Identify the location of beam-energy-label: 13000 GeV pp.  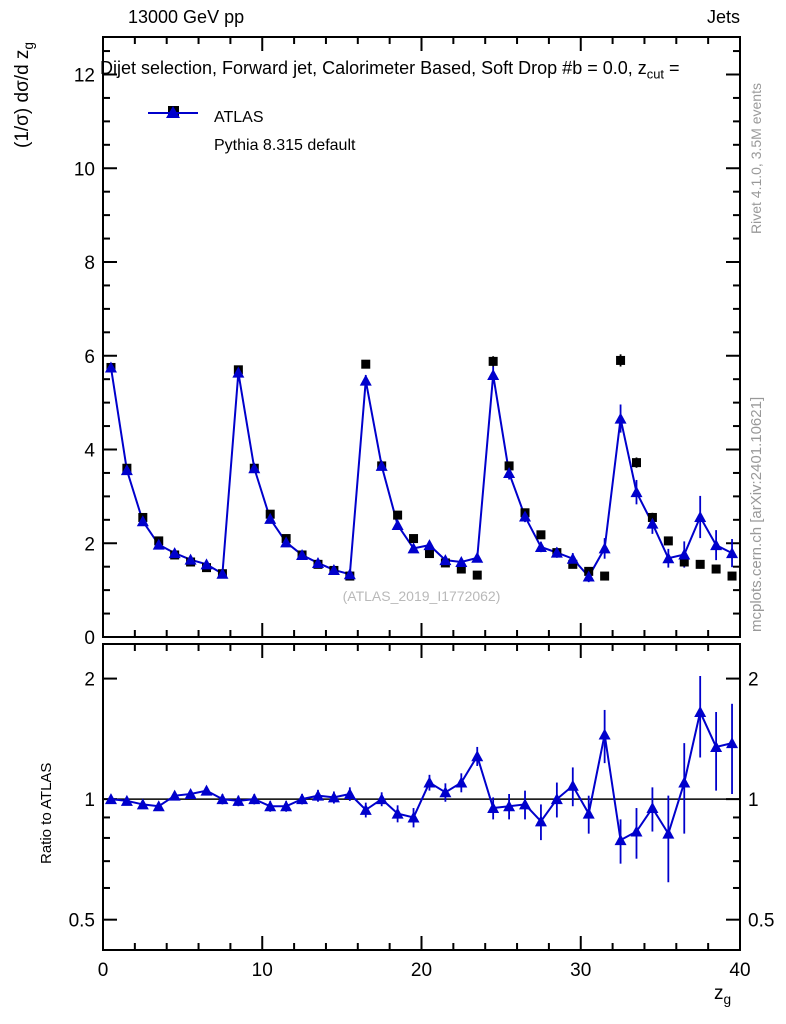
(186, 17).